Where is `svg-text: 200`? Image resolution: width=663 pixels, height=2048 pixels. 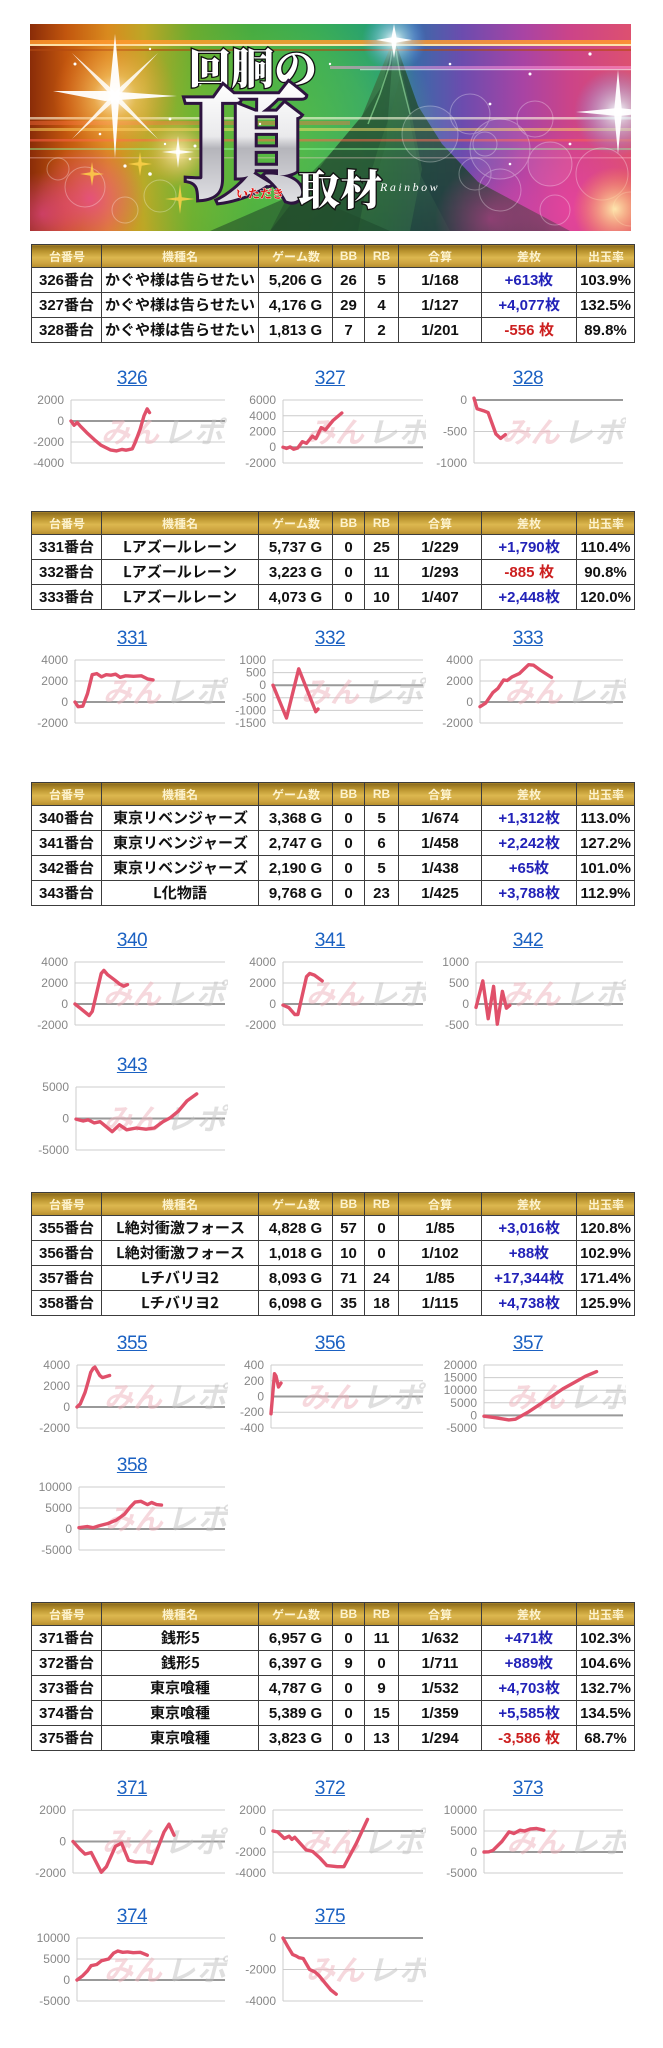
svg-text: 200 is located at coordinates (254, 1381).